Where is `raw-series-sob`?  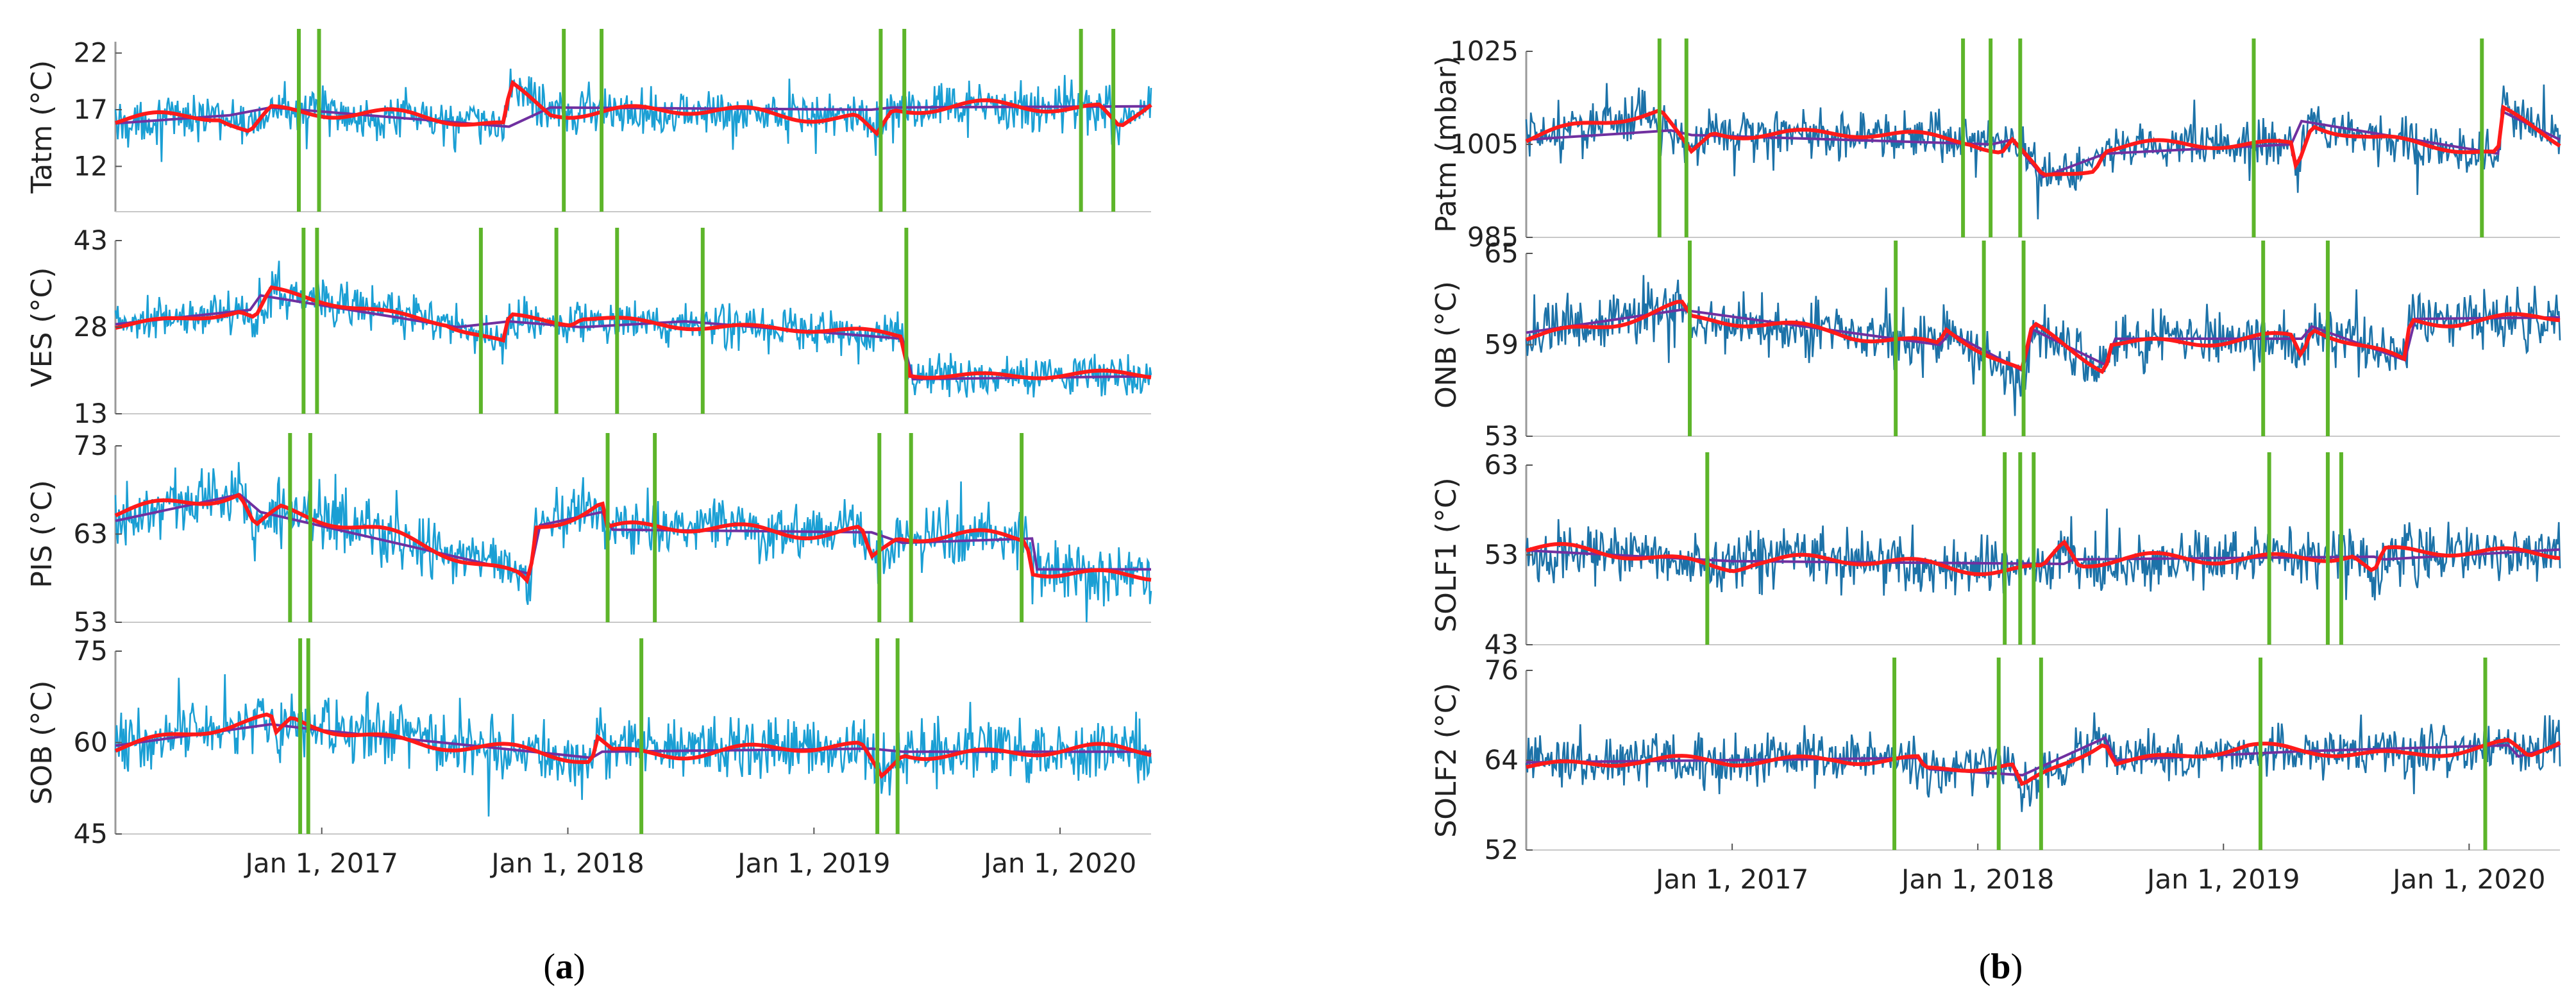
raw-series-sob is located at coordinates (633, 745).